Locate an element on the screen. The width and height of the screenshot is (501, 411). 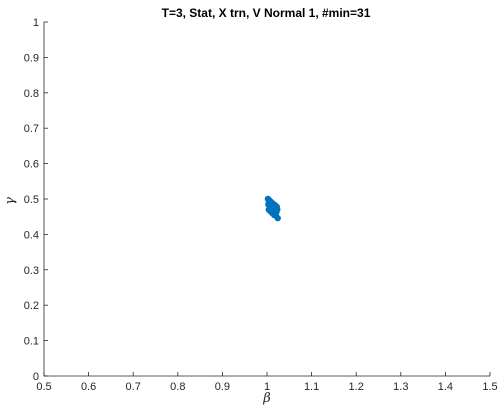
y-tick-label: 0 is located at coordinates (36, 377).